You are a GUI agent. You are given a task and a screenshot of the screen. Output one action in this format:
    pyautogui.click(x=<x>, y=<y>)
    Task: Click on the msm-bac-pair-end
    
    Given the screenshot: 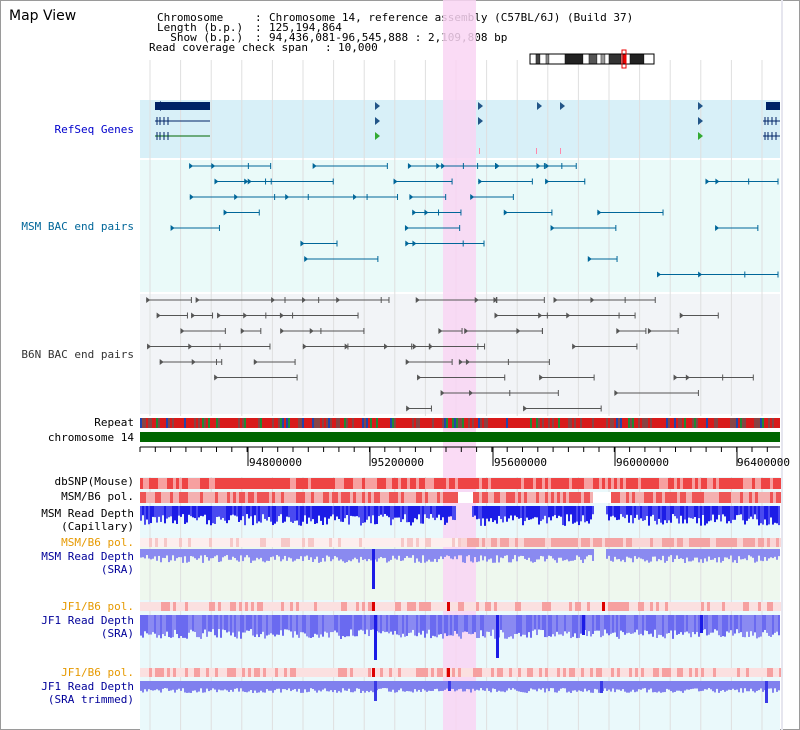 What is the action you would take?
    pyautogui.click(x=538, y=166)
    